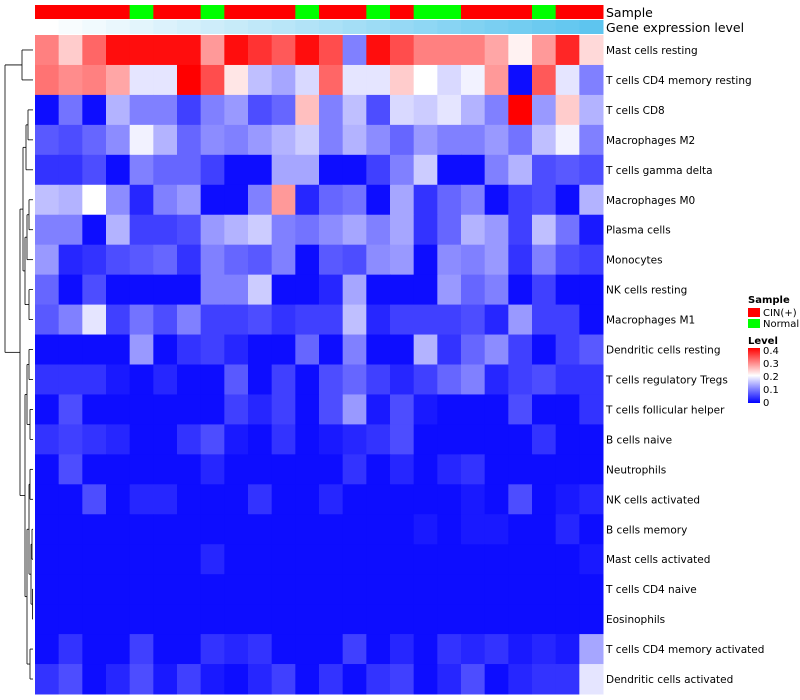  Describe the element at coordinates (319, 19) in the screenshot. I see `column-annotations` at that location.